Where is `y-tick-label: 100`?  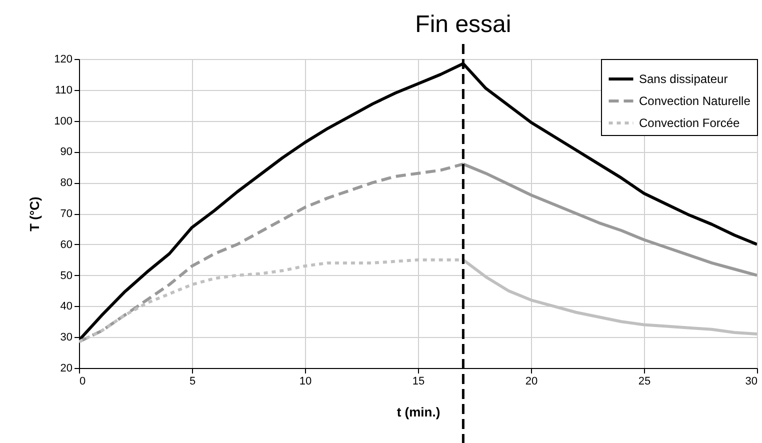 y-tick-label: 100 is located at coordinates (63, 121).